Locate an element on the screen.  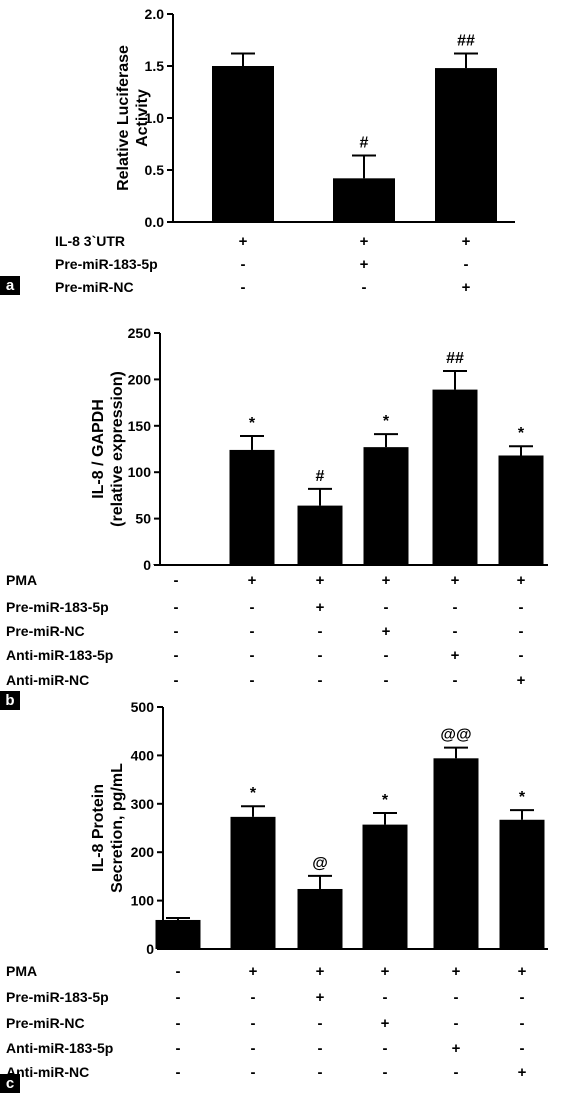
y-tick-label: 0.0 is located at coordinates (155, 222).